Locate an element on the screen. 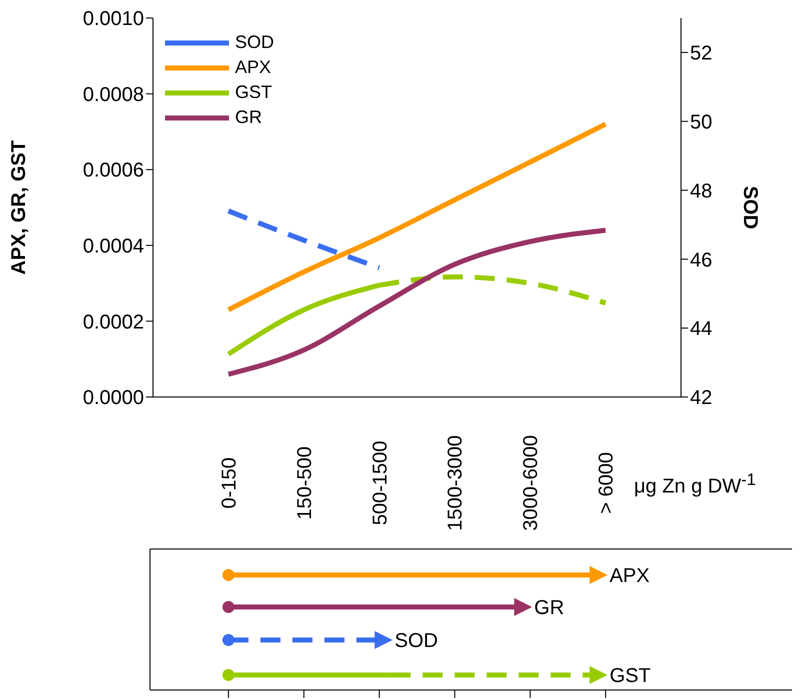 This screenshot has height=700, width=800. x-tick-label: > 6000 is located at coordinates (607, 483).